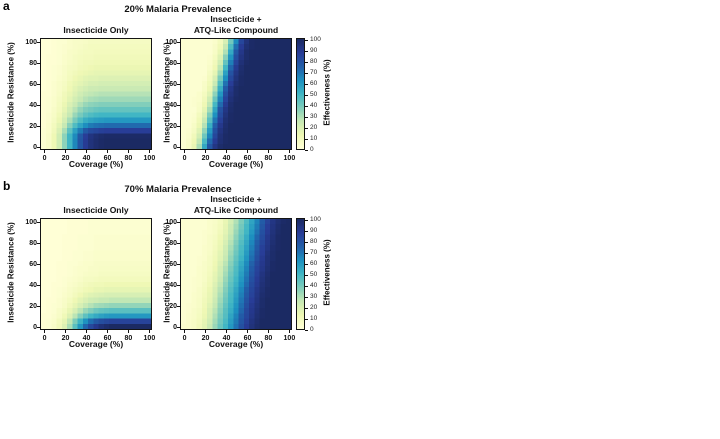 This screenshot has width=720, height=439. I want to click on colorbar-tick-label: 10, so click(314, 318).